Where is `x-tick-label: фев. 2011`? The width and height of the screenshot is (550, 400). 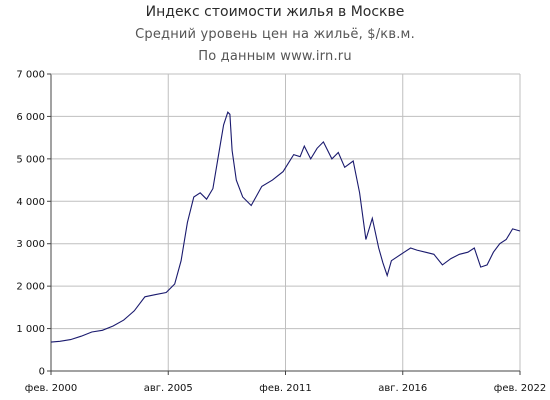
x-tick-label: фев. 2011 is located at coordinates (285, 388).